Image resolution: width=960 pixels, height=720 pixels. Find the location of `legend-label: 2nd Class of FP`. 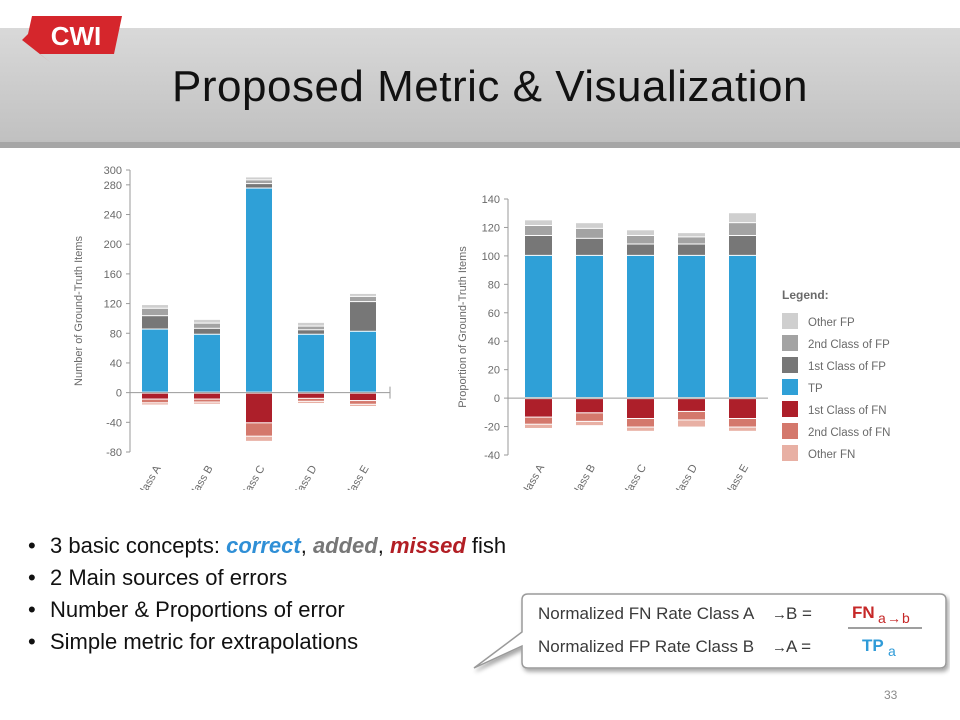

legend-label: 2nd Class of FP is located at coordinates (849, 345).